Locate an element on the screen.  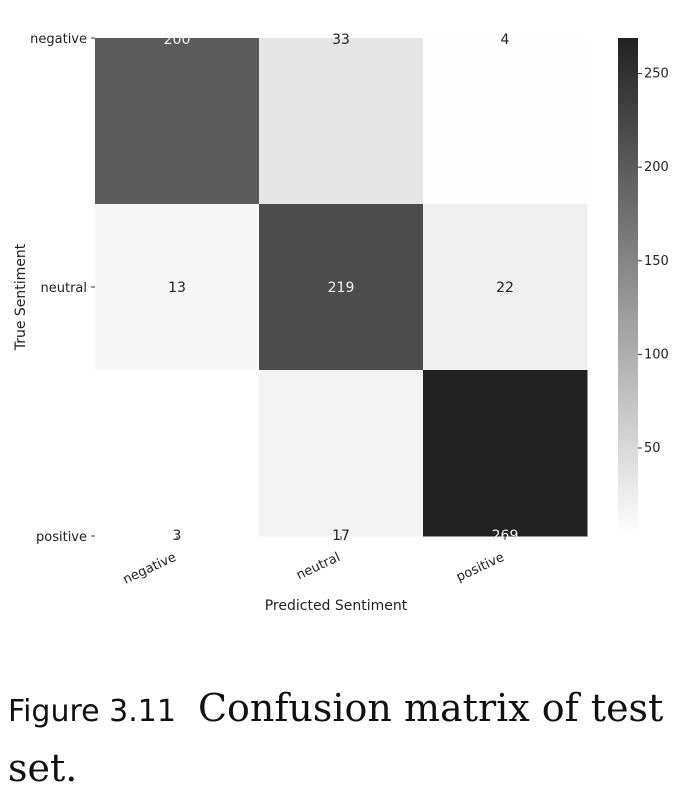
heatmap-cell-neutral-negative is located at coordinates (177, 287).